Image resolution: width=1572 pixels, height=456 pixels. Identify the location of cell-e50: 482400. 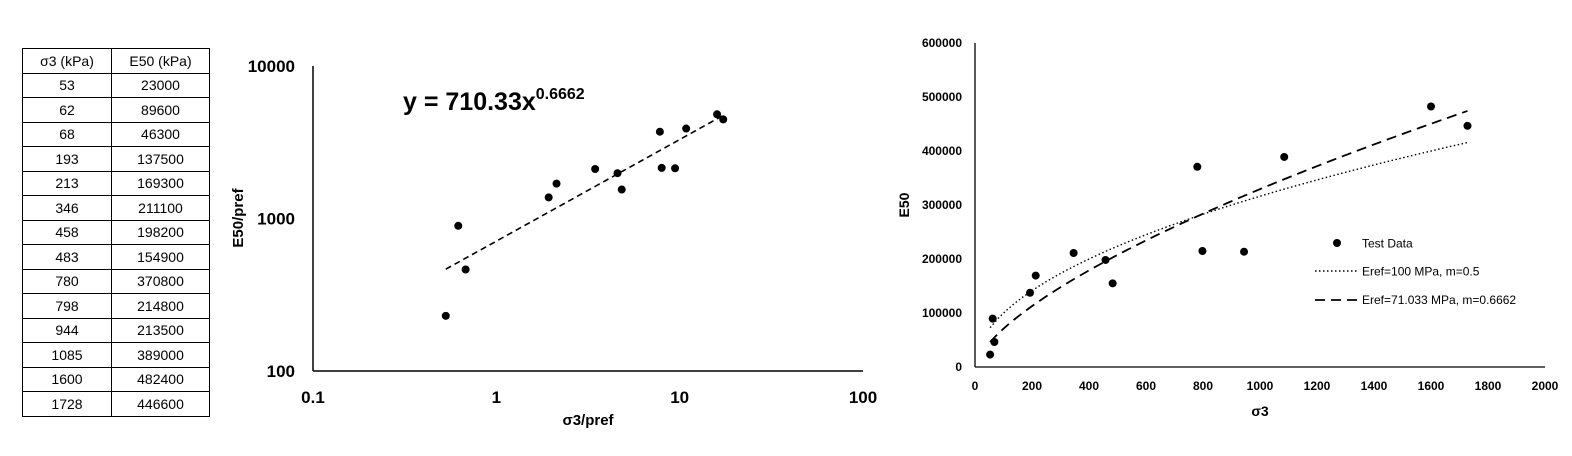
(160, 379).